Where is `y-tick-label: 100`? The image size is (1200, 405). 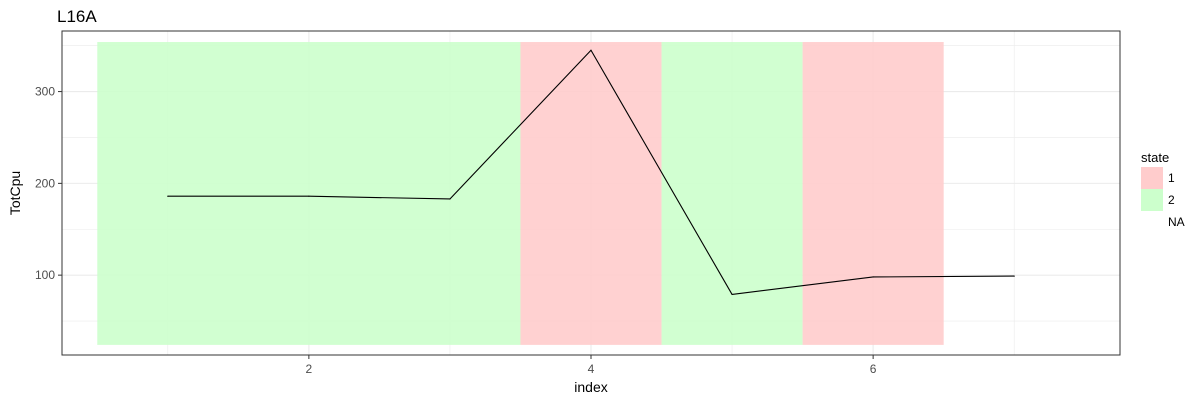 y-tick-label: 100 is located at coordinates (45, 275).